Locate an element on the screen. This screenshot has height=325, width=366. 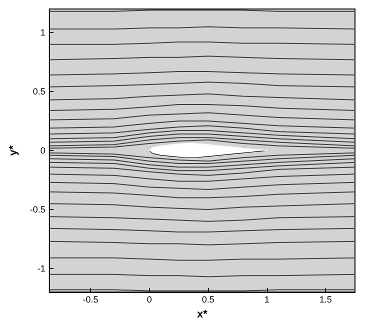
y-tick-label: -1 is located at coordinates (41, 269).